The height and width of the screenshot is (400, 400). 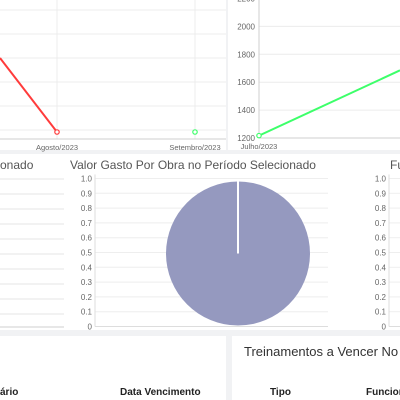 What do you see at coordinates (246, 110) in the screenshot?
I see `y-tick-label: 1400` at bounding box center [246, 110].